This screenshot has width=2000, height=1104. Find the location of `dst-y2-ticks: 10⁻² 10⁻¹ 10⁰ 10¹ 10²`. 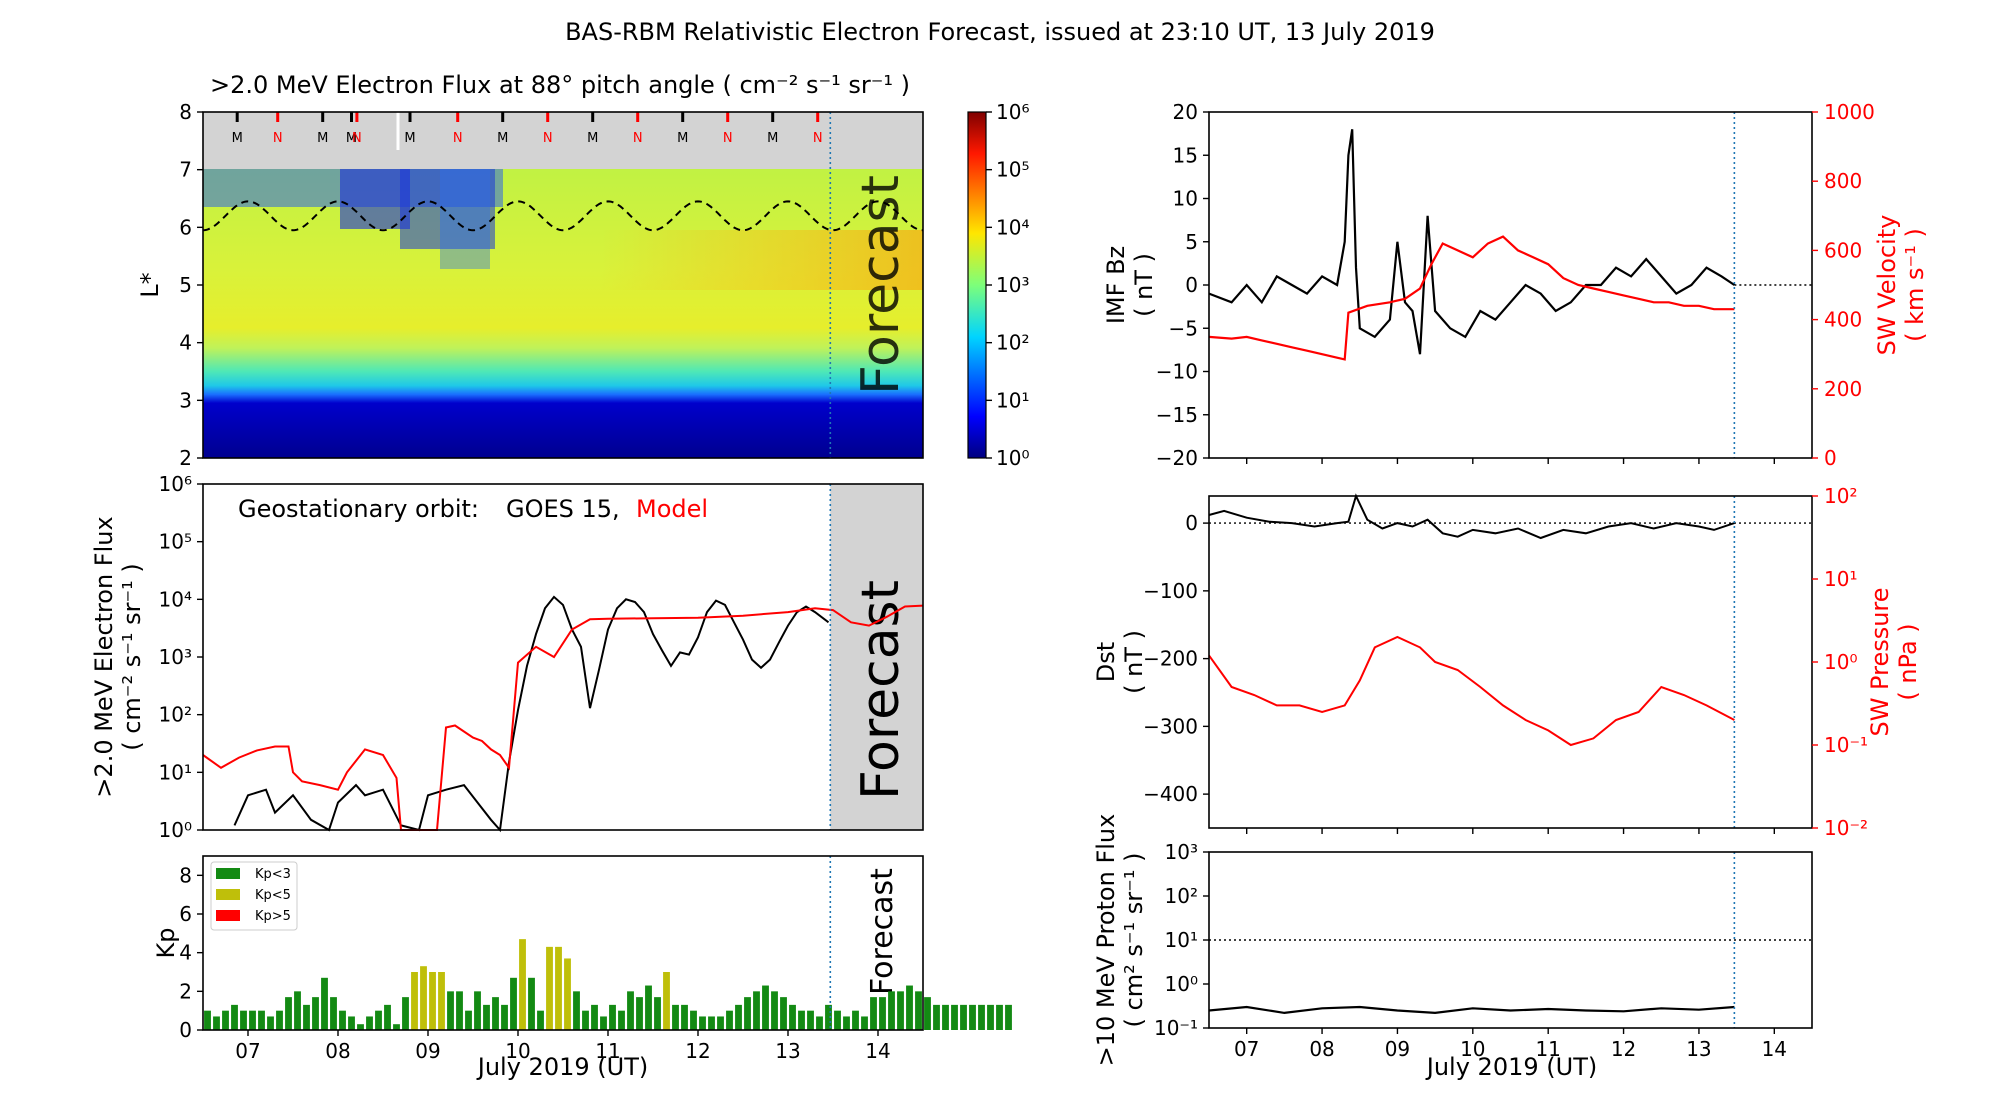

dst-y2-ticks: 10⁻² 10⁻¹ 10⁰ 10¹ 10² is located at coordinates (1840, 662).